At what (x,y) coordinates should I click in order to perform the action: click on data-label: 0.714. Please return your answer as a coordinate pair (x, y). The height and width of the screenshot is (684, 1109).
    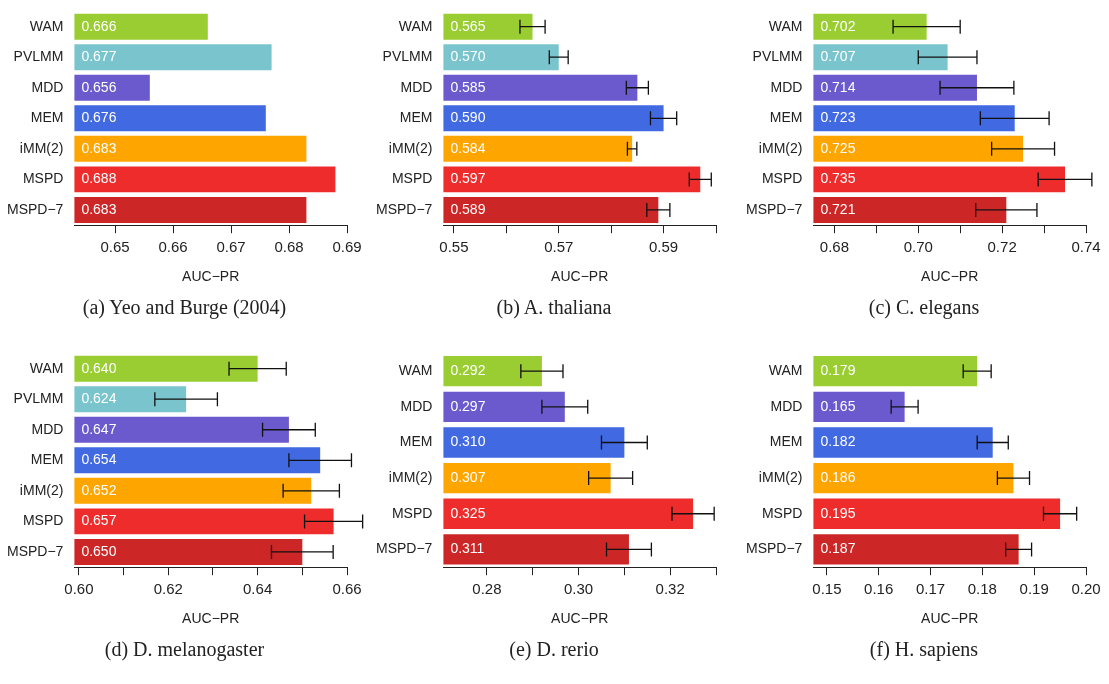
    Looking at the image, I should click on (838, 86).